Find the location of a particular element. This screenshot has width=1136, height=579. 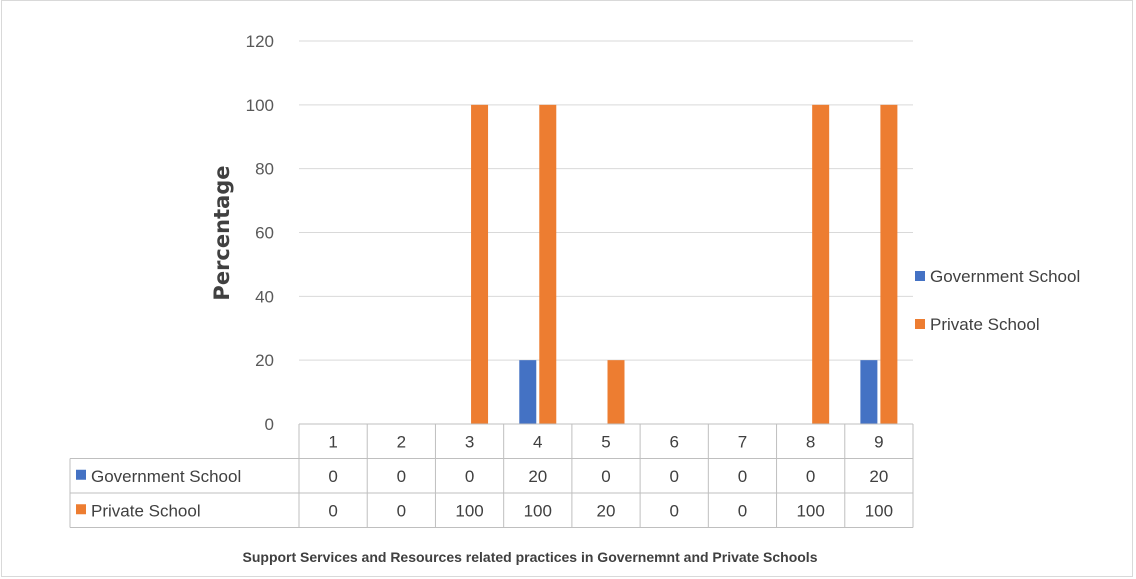

legend-label: Private School is located at coordinates (985, 324).